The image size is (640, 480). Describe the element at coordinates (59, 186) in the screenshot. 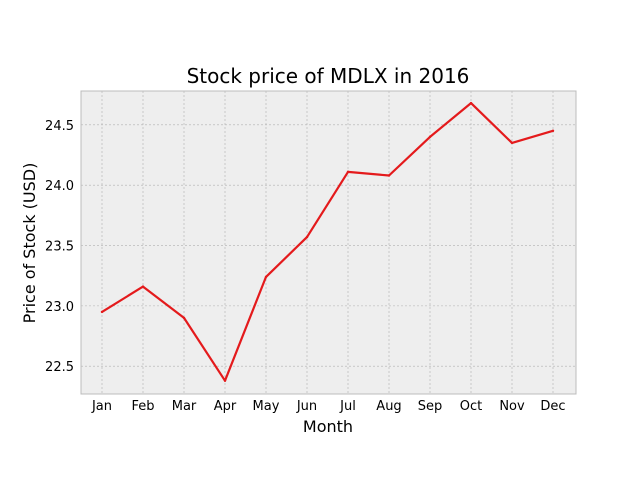

I see `y-tick-label: 24.0` at that location.